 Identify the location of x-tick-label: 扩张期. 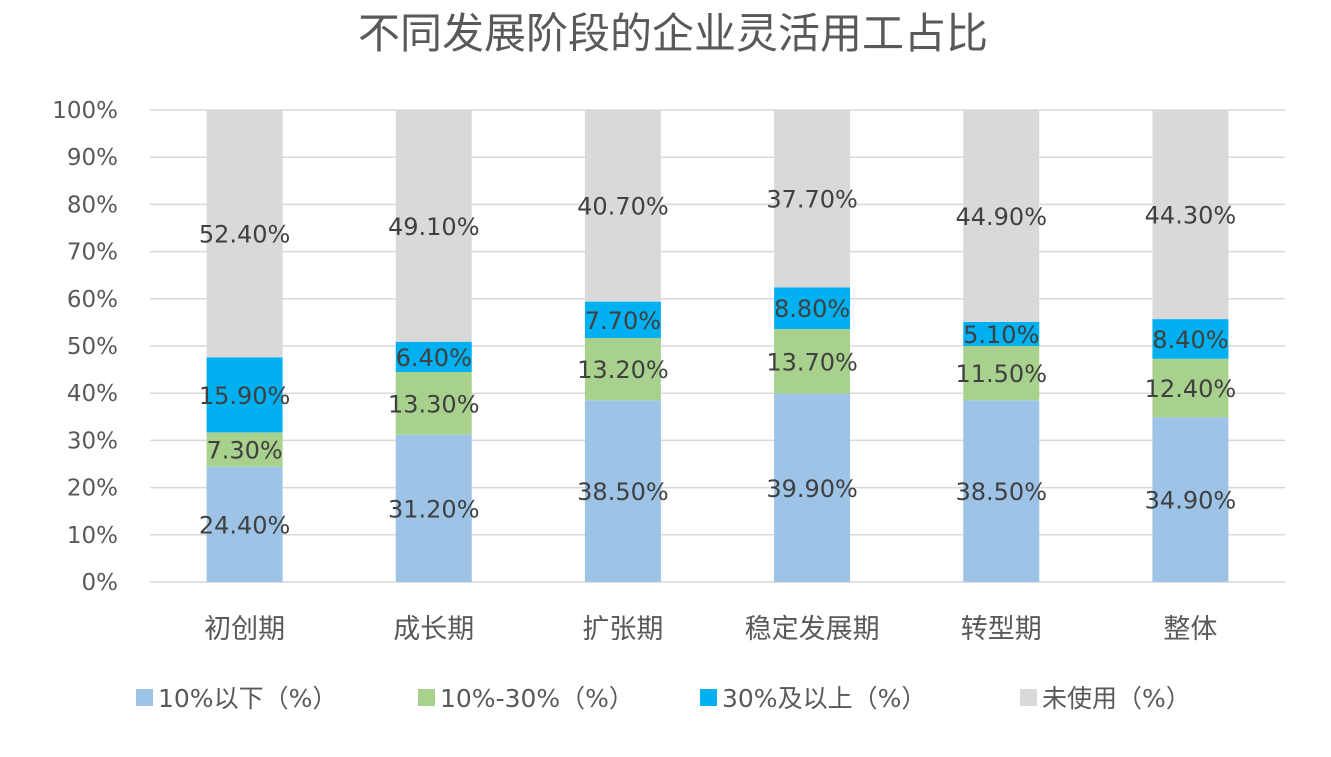
(622, 629).